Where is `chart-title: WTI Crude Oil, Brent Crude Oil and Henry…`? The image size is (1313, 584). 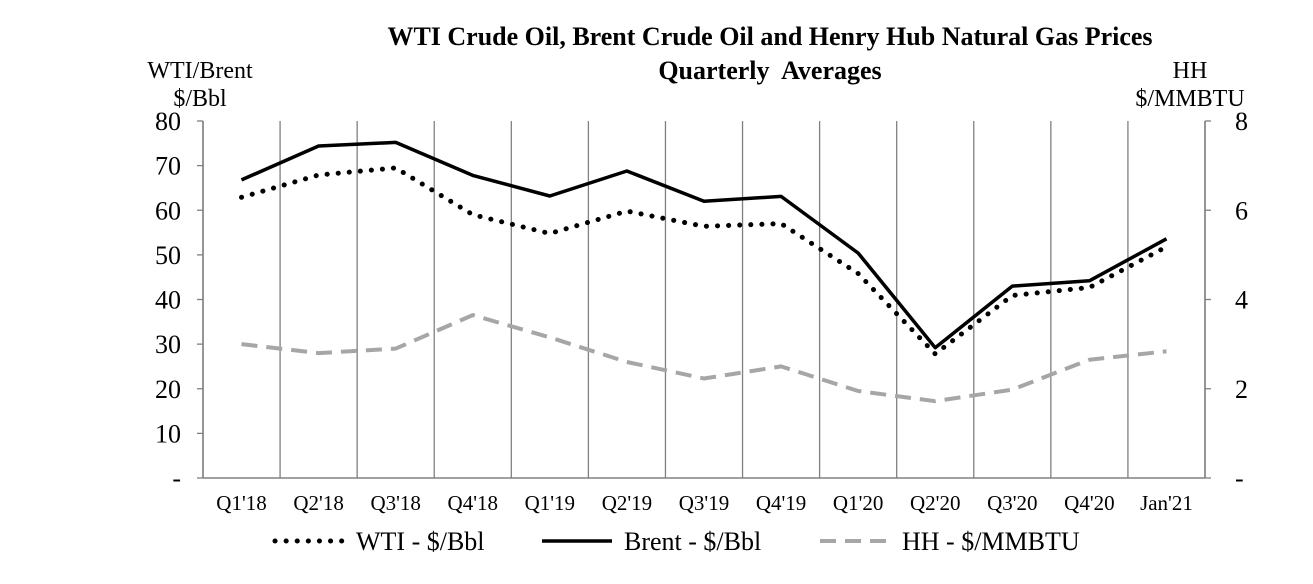 chart-title: WTI Crude Oil, Brent Crude Oil and Henry… is located at coordinates (769, 36).